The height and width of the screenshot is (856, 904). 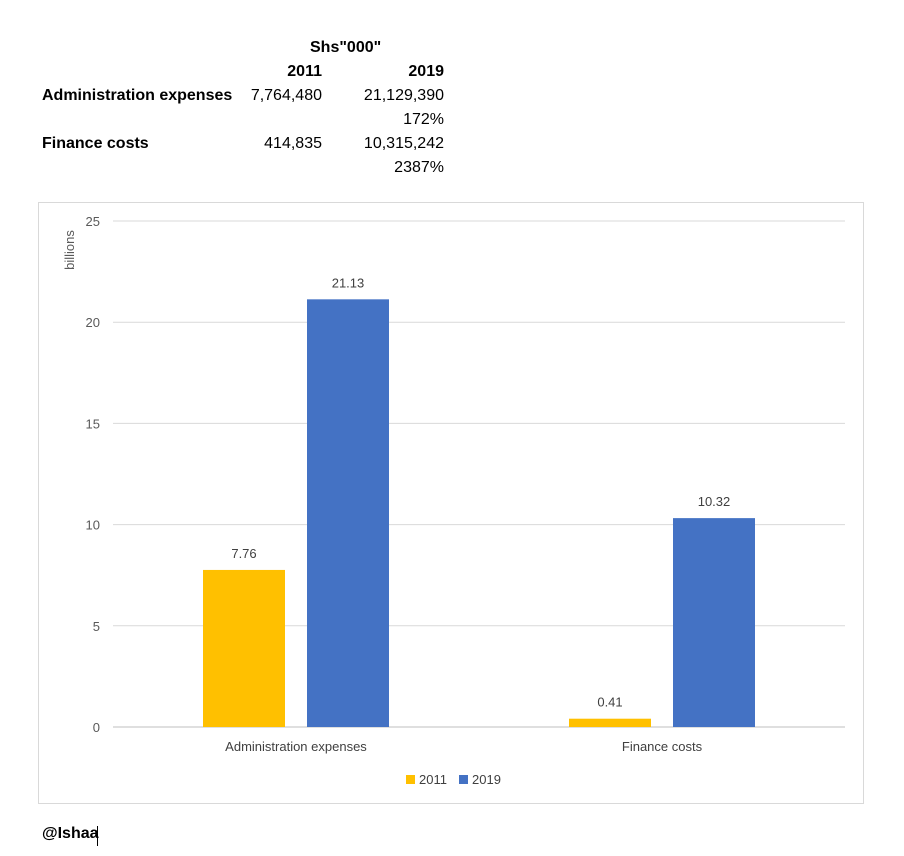 I want to click on admin-change-percent: 172%, so click(x=423, y=119).